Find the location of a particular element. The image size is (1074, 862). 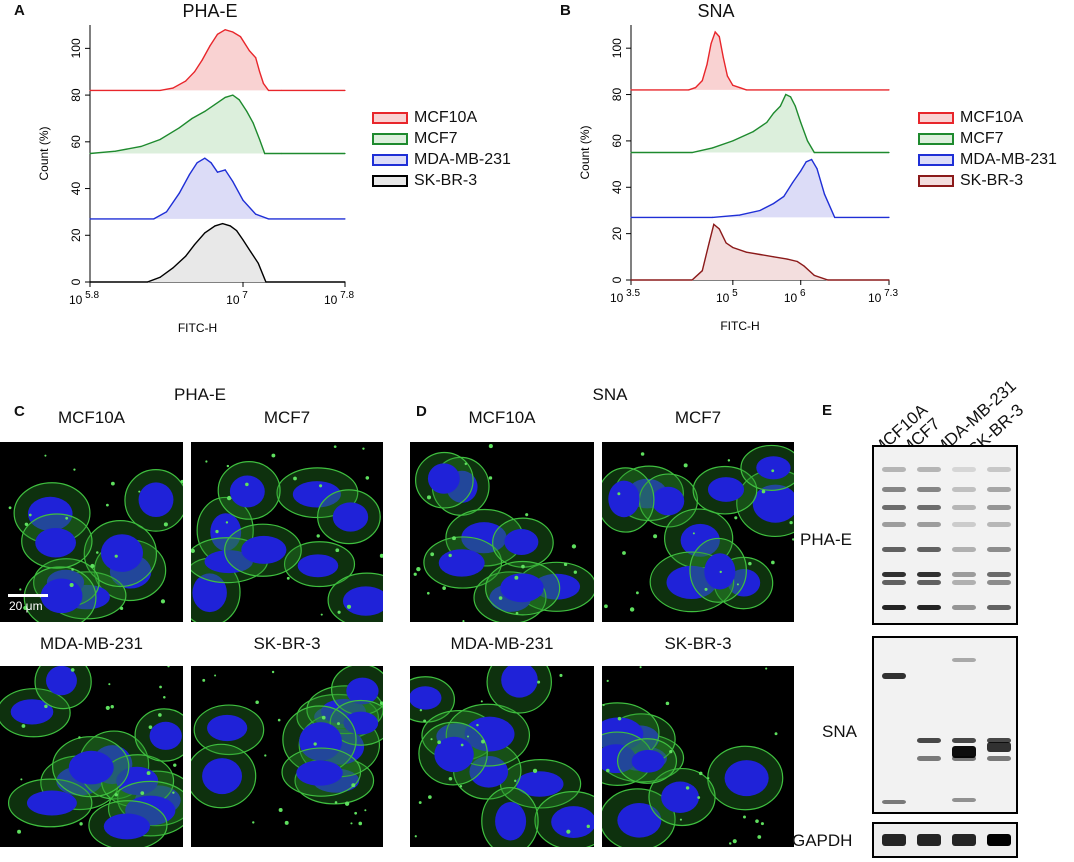

x-tick-label: 10 7 is located at coordinates (237, 298).